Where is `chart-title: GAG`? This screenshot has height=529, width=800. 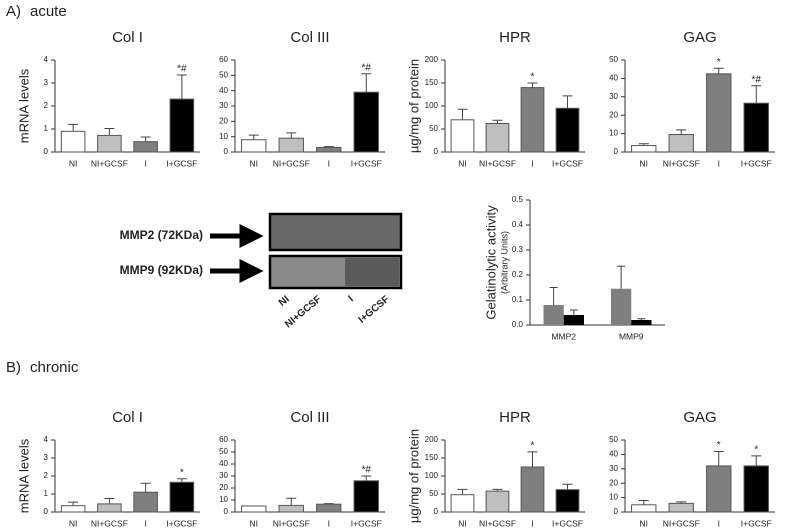
chart-title: GAG is located at coordinates (699, 417).